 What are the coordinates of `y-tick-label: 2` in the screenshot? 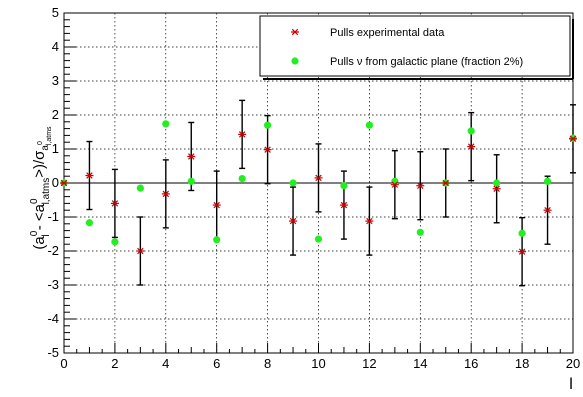 It's located at (55, 114).